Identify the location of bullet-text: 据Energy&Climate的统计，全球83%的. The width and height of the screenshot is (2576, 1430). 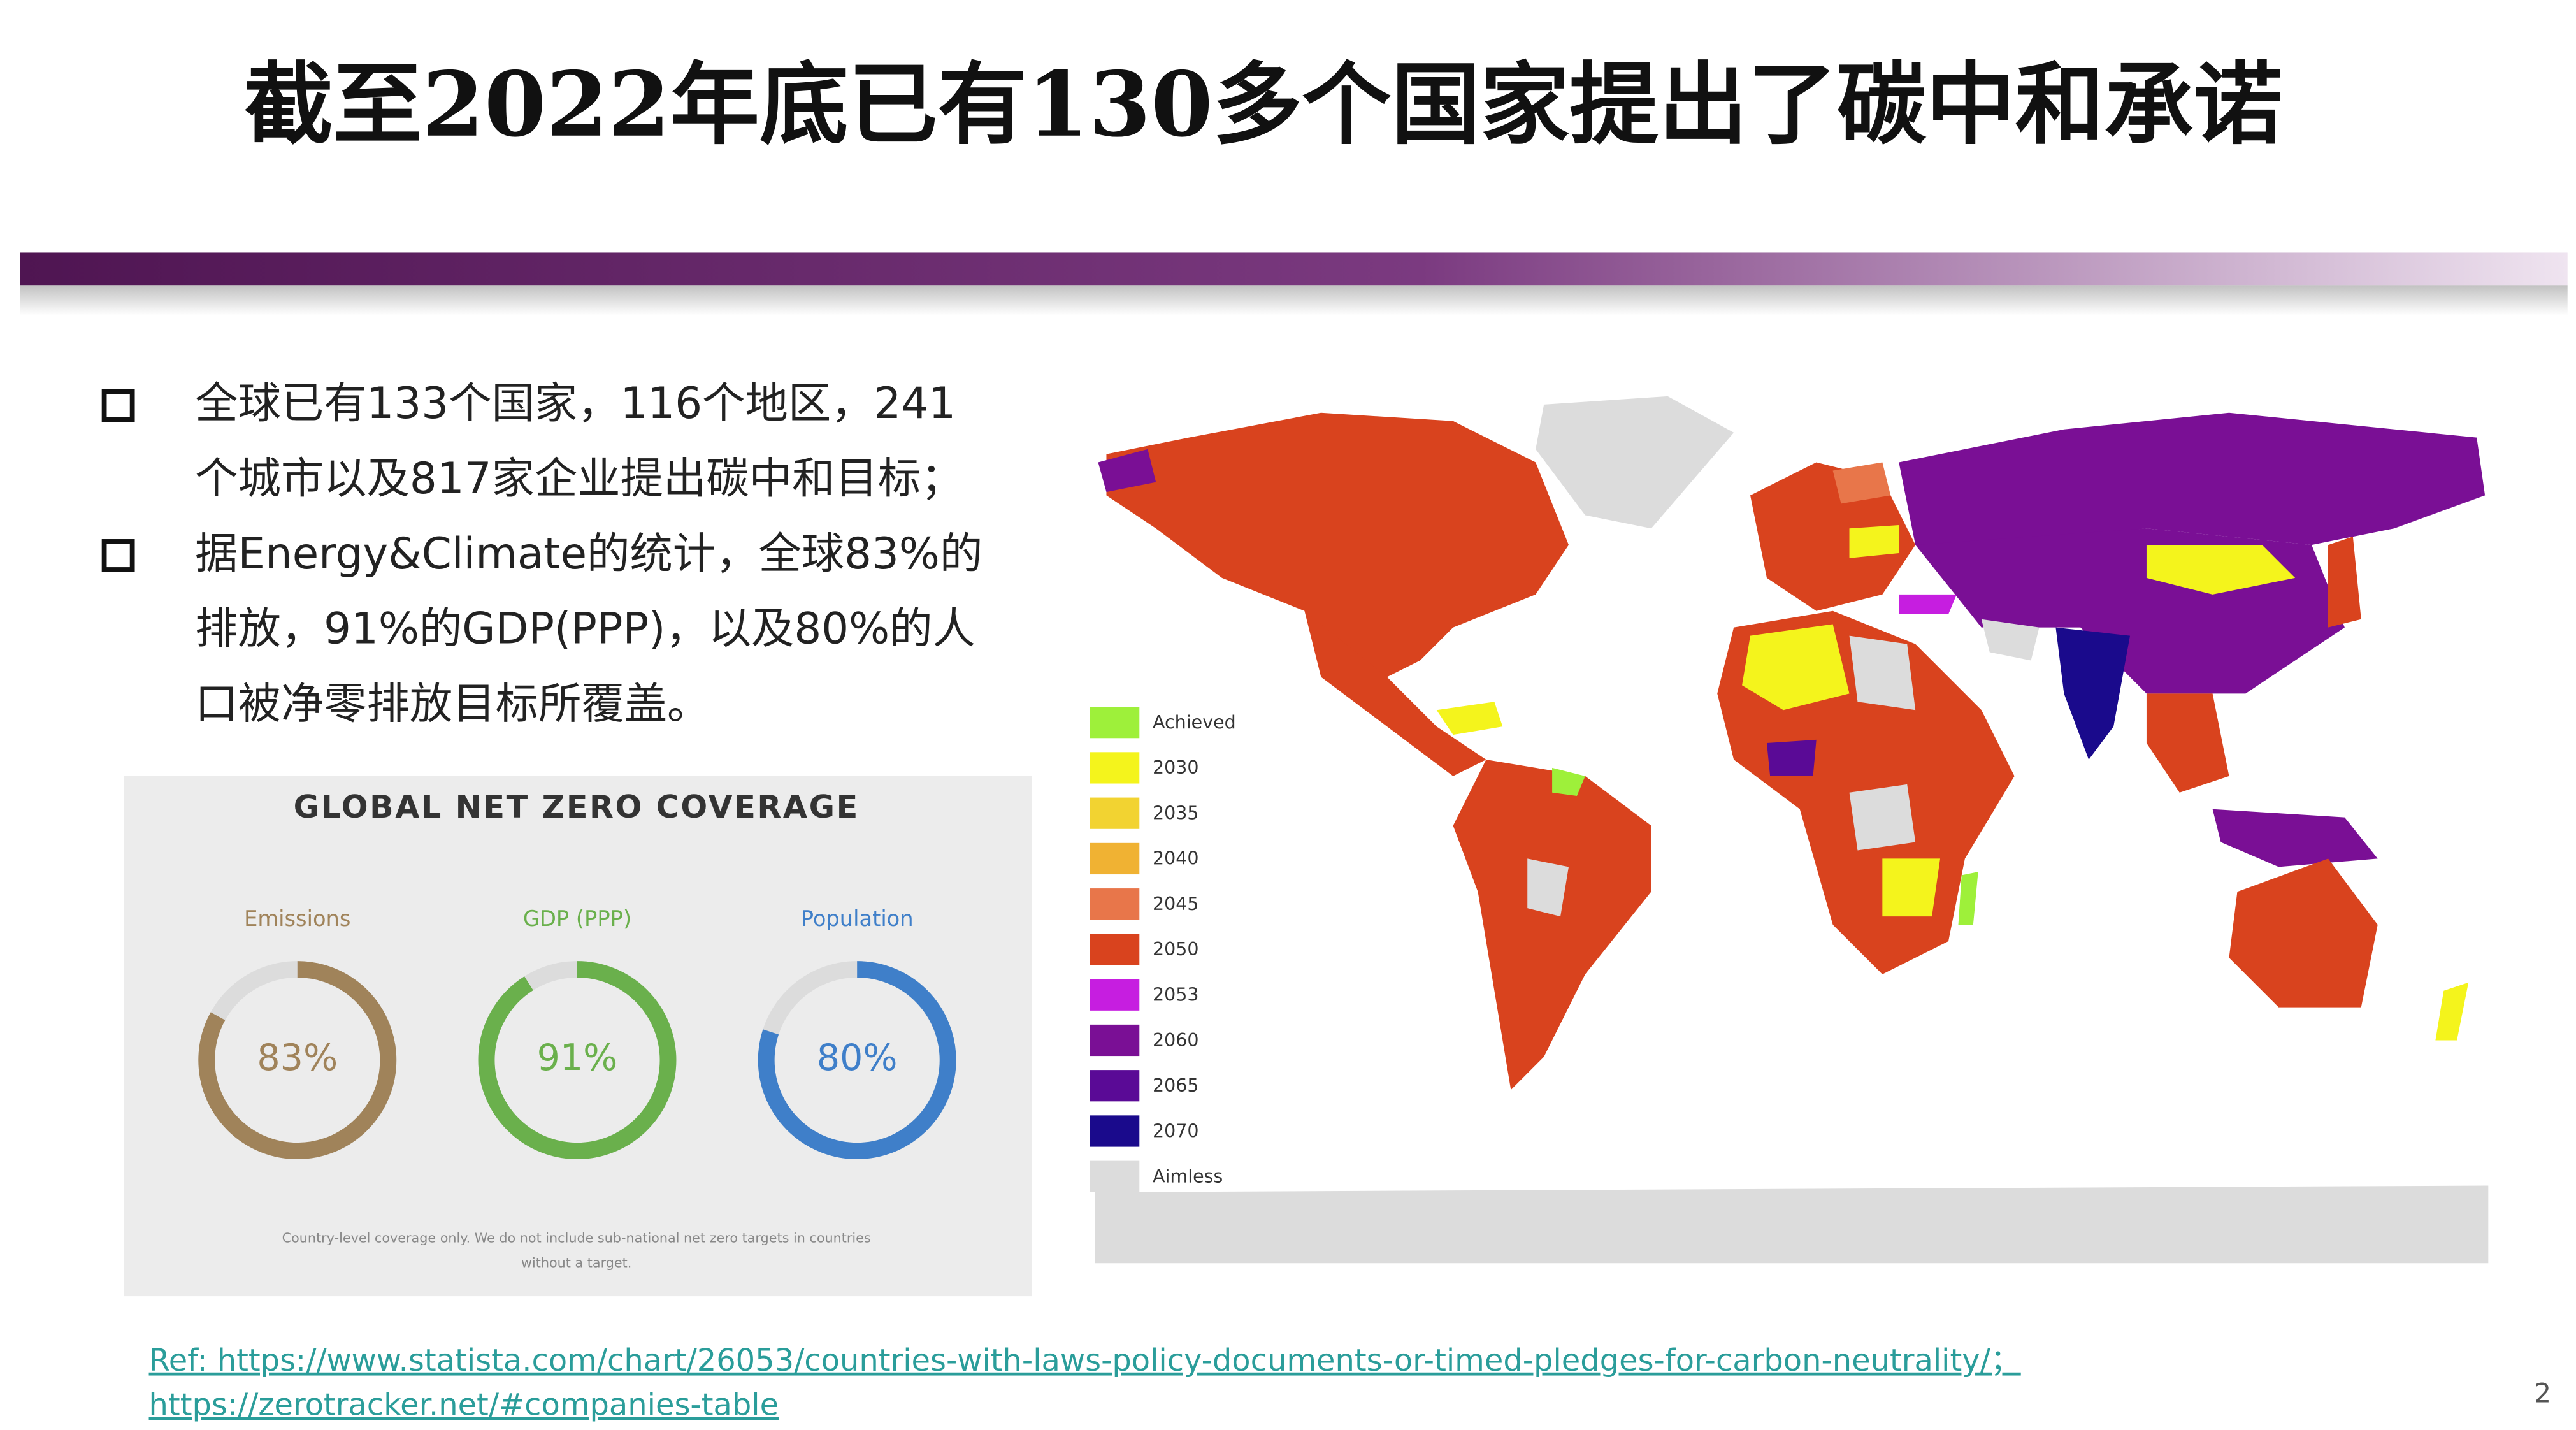
(588, 553).